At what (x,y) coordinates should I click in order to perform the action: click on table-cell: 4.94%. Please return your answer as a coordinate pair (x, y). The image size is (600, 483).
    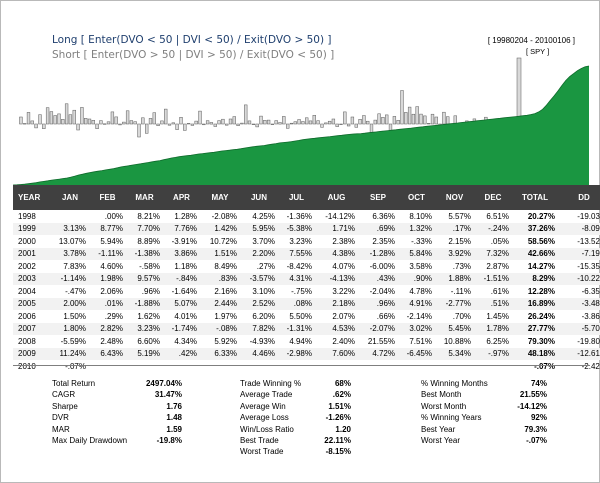
    Looking at the image, I should click on (300, 341).